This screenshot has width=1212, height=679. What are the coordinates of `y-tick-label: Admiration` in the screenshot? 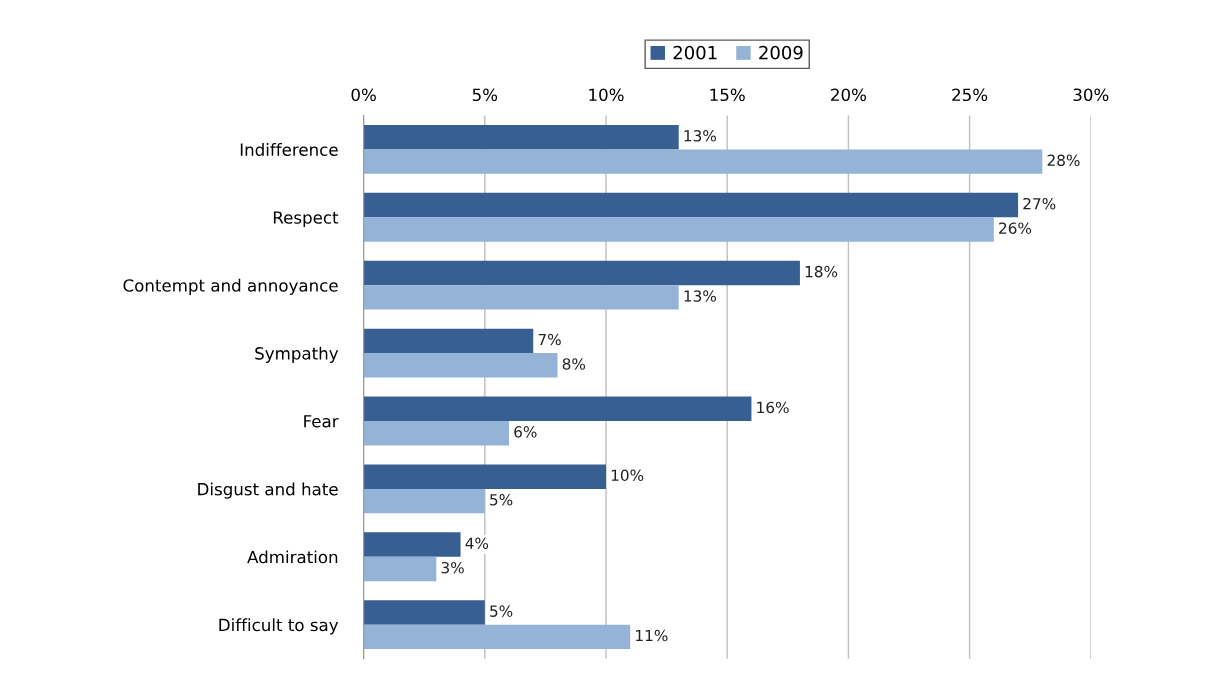 It's located at (292, 557).